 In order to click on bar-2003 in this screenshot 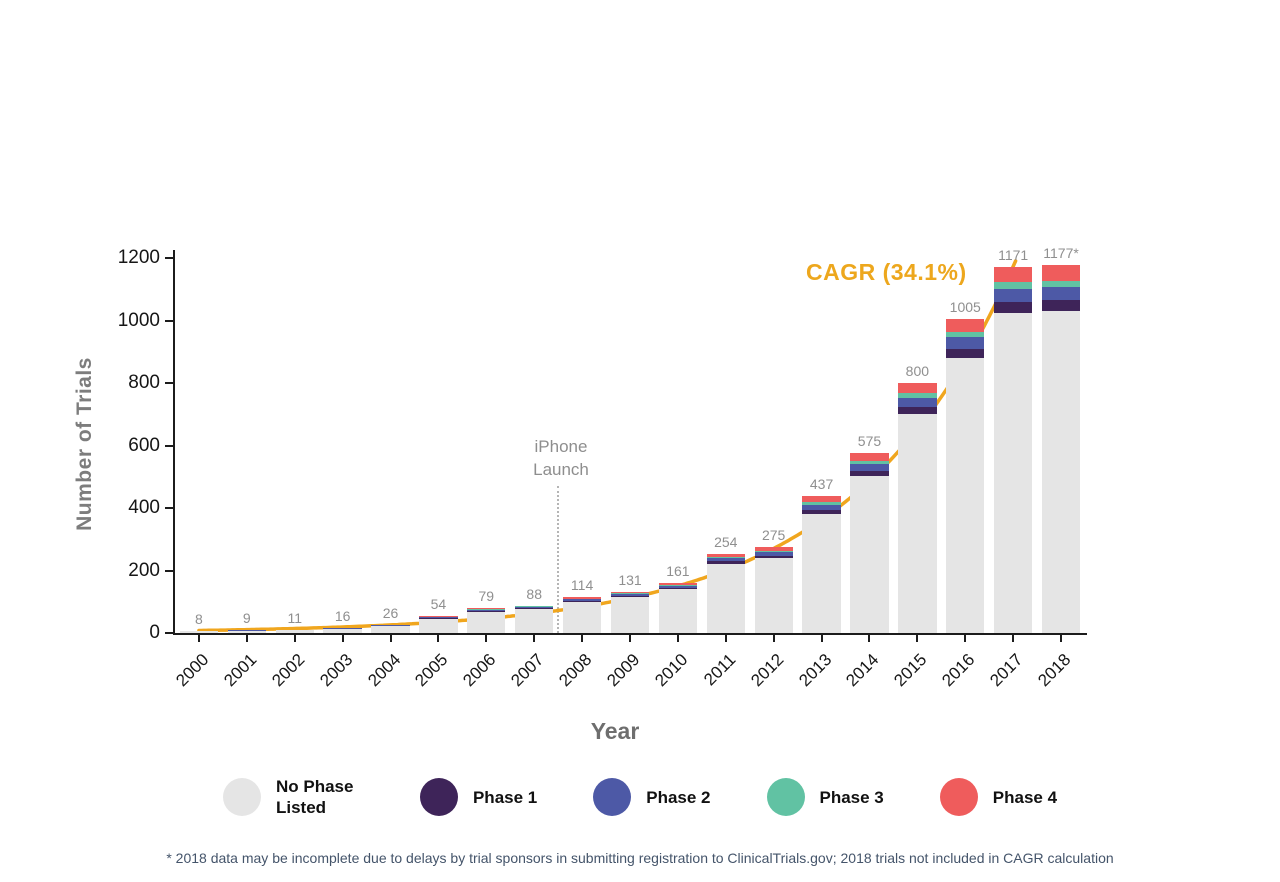, I will do `click(342, 630)`.